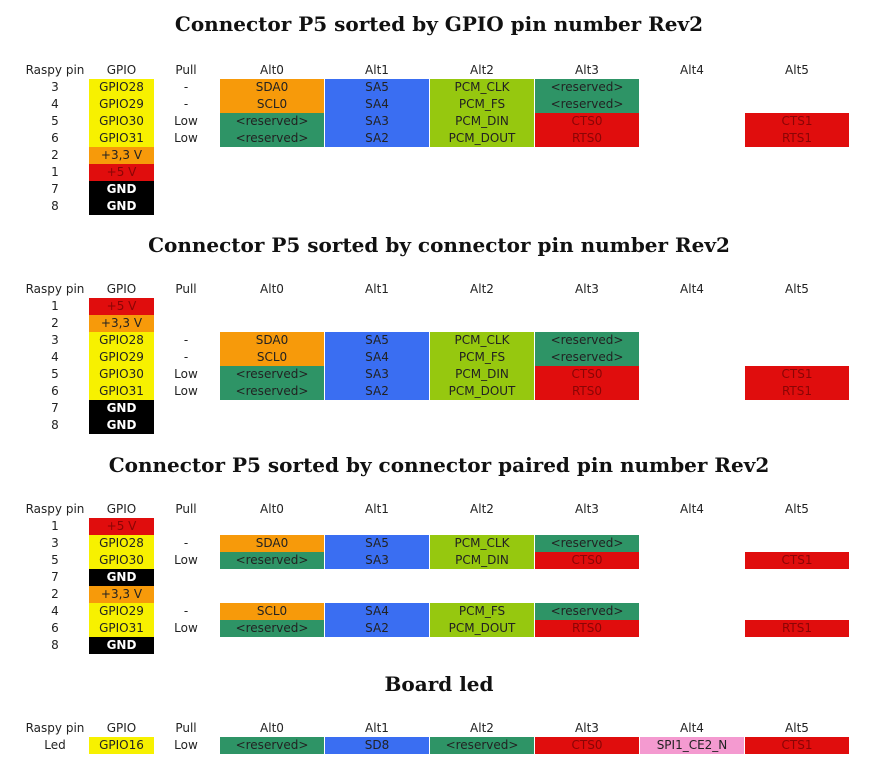 The image size is (878, 772). I want to click on alt-function-cell: SA4, so click(377, 104).